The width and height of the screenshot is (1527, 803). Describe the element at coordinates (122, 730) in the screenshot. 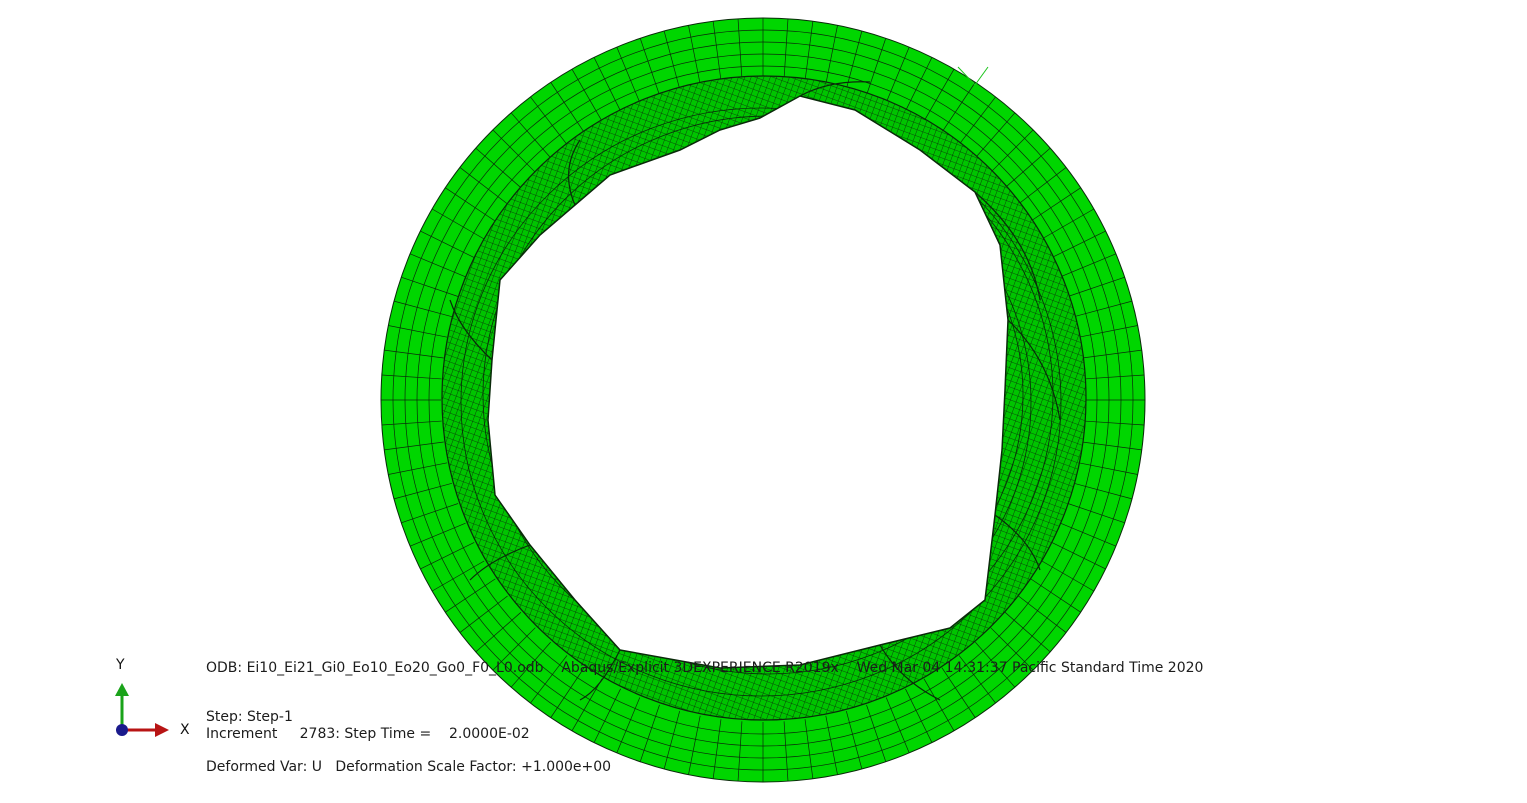

I see `triad-origin` at that location.